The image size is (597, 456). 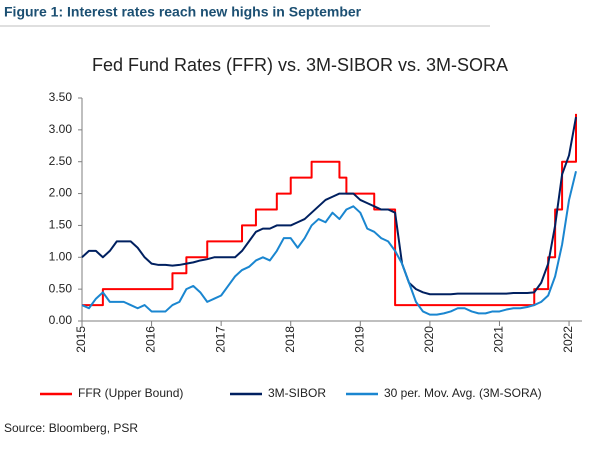 What do you see at coordinates (61, 288) in the screenshot?
I see `y-tick-label: 0.50` at bounding box center [61, 288].